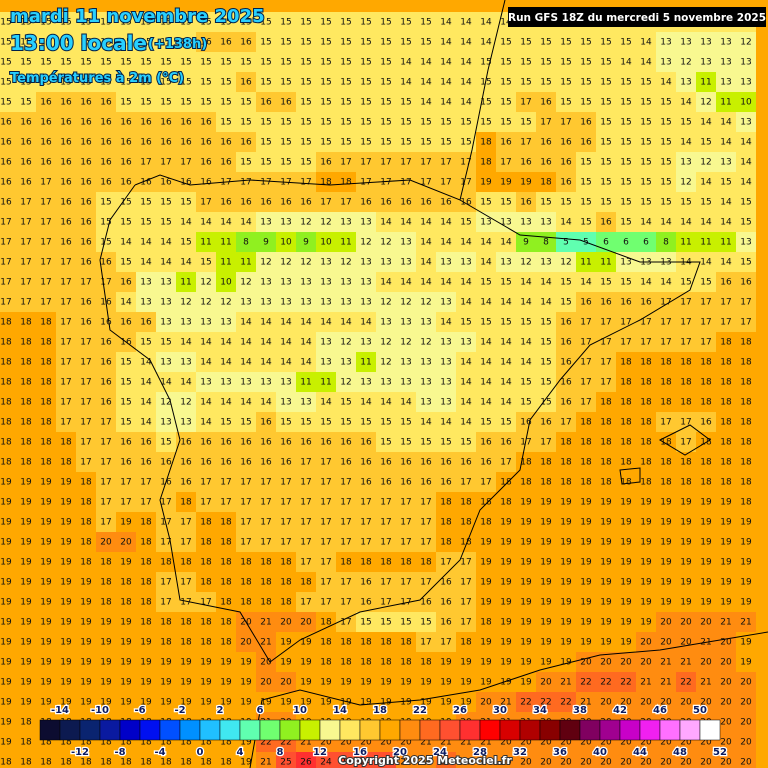 This screenshot has height=768, width=768. What do you see at coordinates (385, 363) in the screenshot?
I see `temperature-value: 12` at bounding box center [385, 363].